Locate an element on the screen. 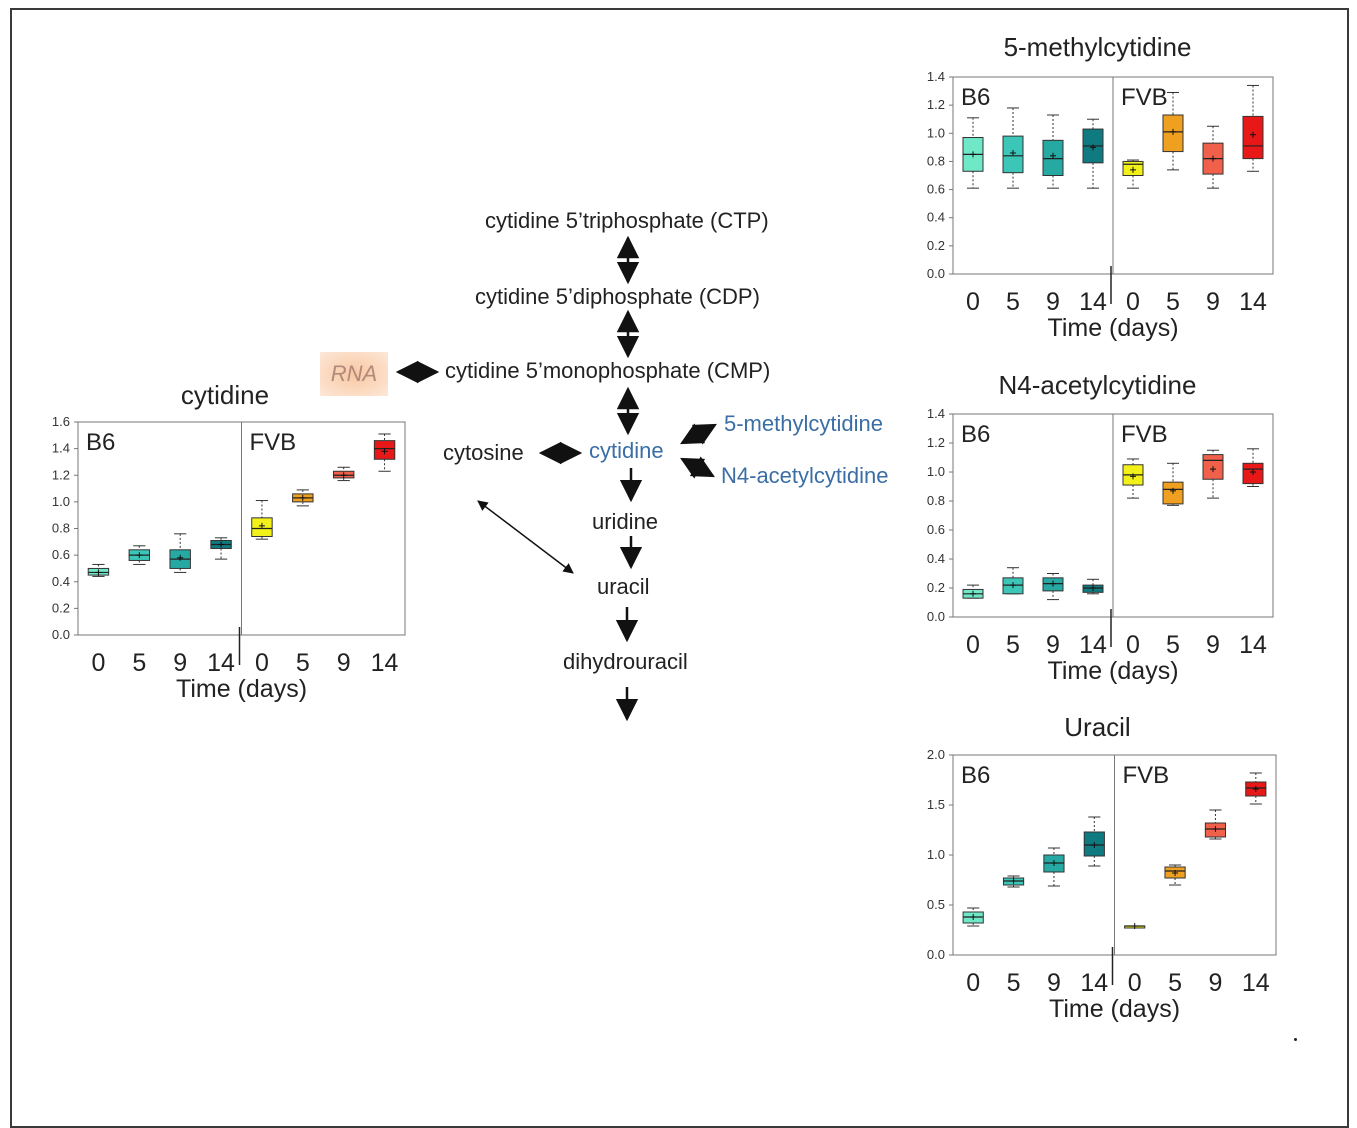 This screenshot has height=1128, width=1357. y-tick-label: 1.6 is located at coordinates (61, 421).